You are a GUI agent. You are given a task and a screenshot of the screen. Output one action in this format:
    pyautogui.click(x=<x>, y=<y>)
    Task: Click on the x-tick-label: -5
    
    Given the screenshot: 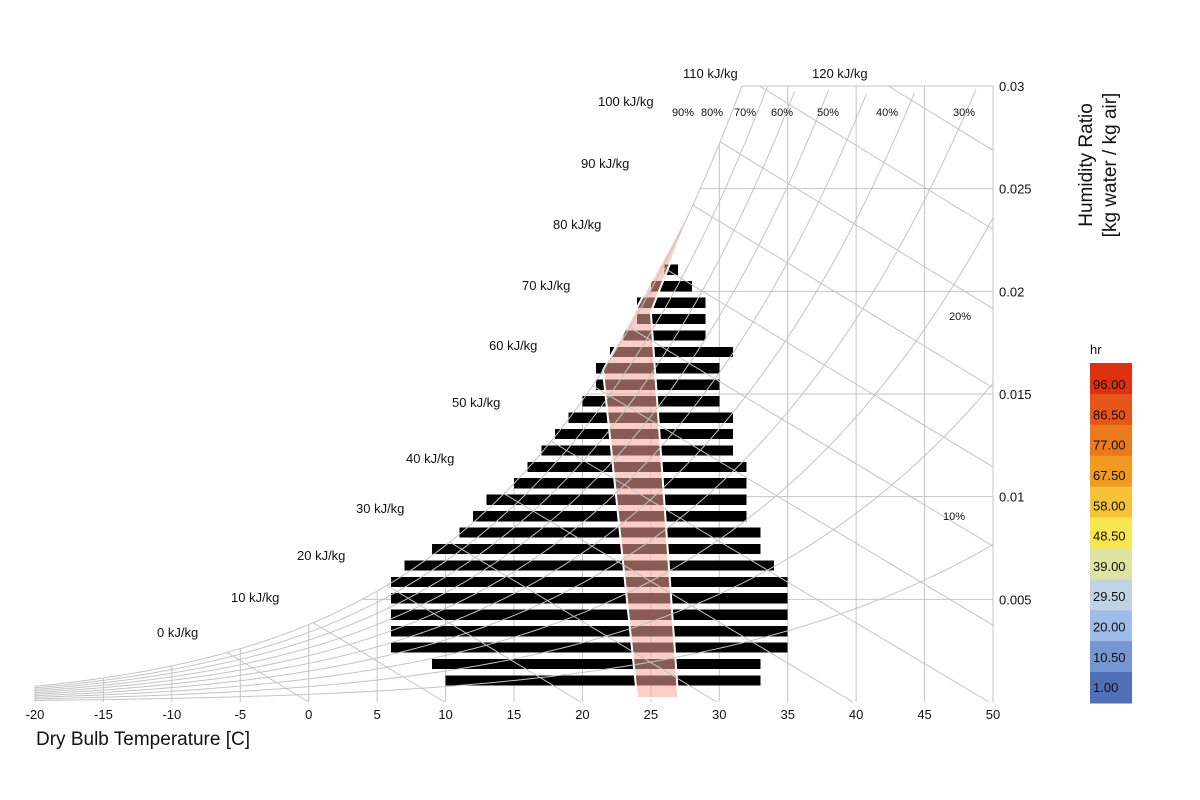 What is the action you would take?
    pyautogui.click(x=241, y=714)
    